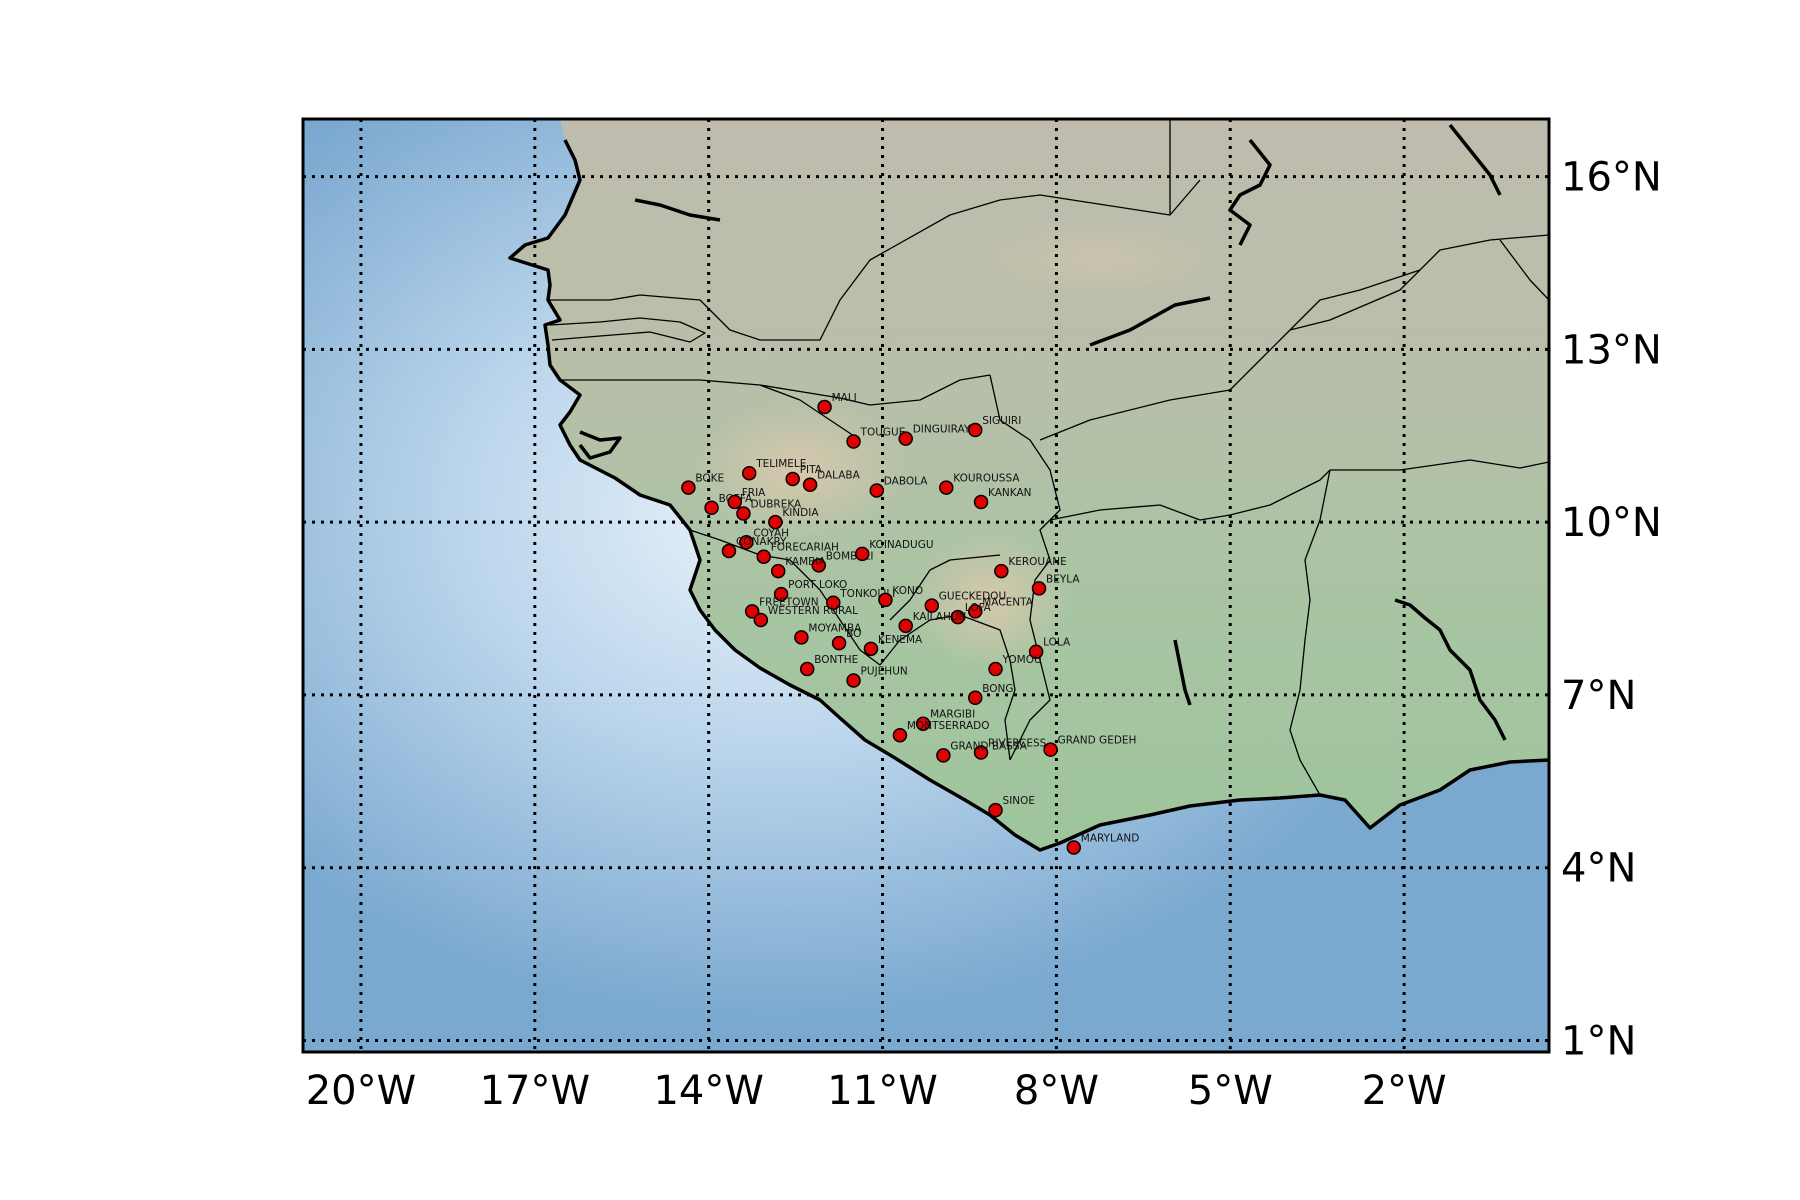 Image resolution: width=1800 pixels, height=1200 pixels. What do you see at coordinates (837, 403) in the screenshot?
I see `place-marker: MALI` at bounding box center [837, 403].